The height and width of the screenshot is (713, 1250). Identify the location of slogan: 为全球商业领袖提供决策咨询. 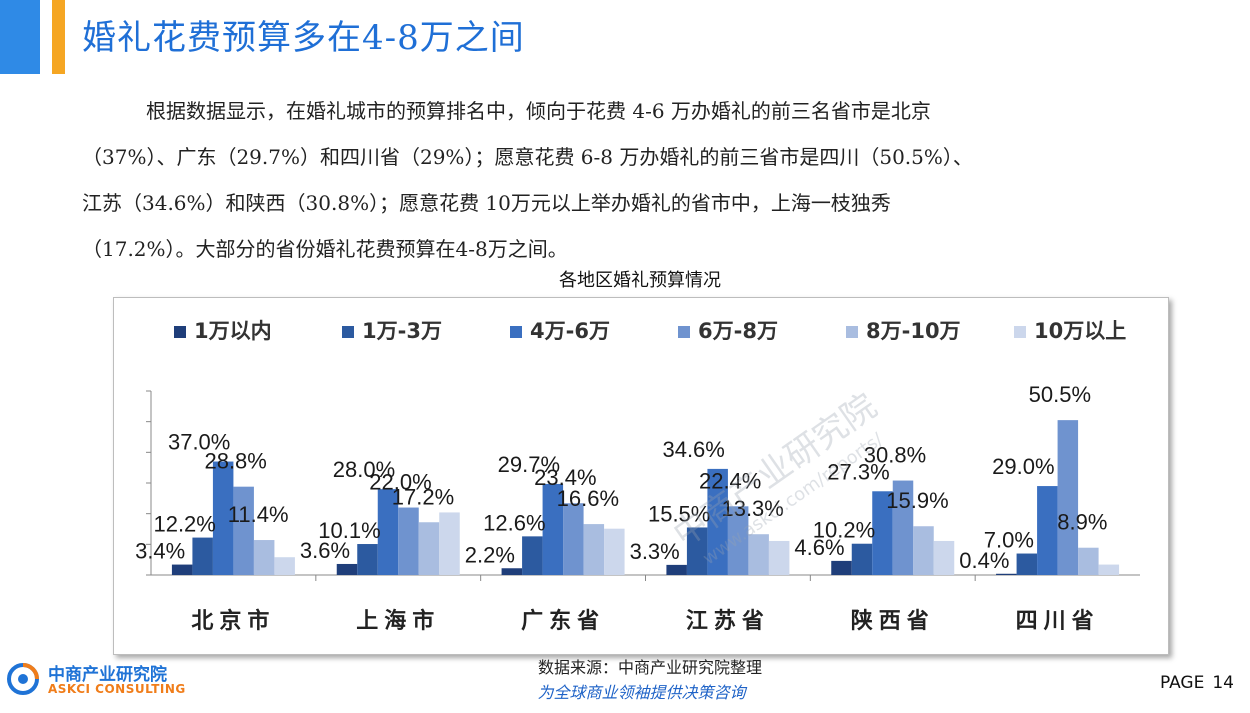
(641, 692).